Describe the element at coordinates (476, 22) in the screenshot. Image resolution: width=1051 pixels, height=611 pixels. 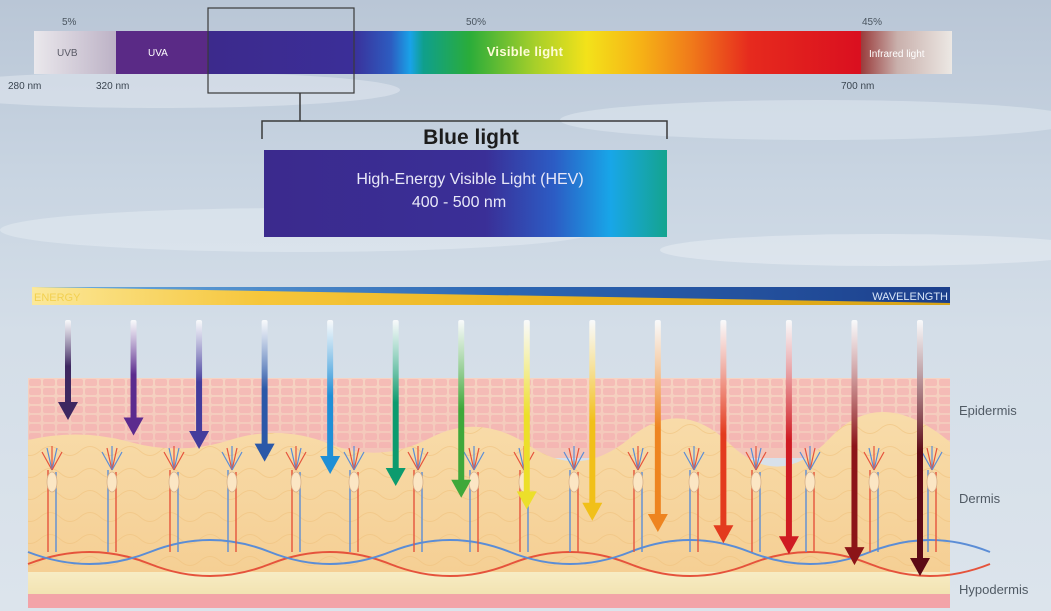
I see `percent-visible: 50%` at that location.